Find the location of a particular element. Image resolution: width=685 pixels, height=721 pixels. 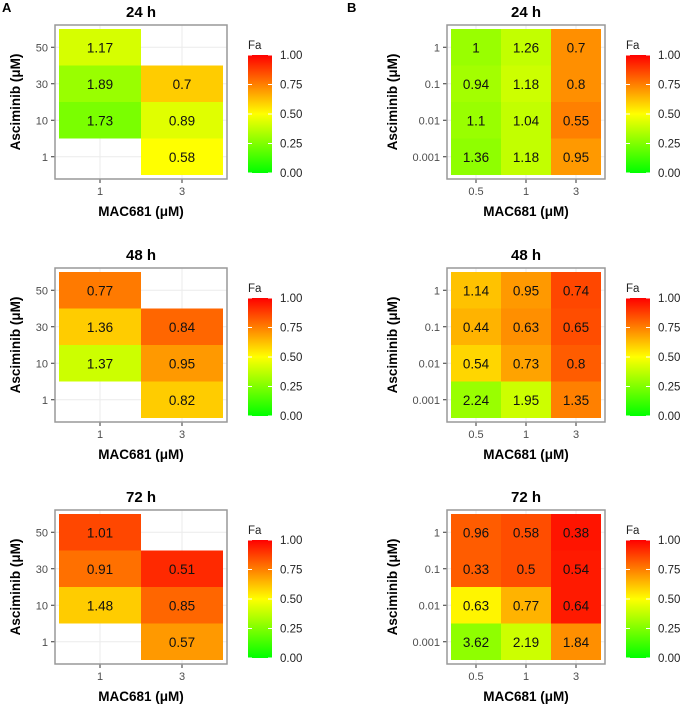

chart-title: 24 h is located at coordinates (526, 12).